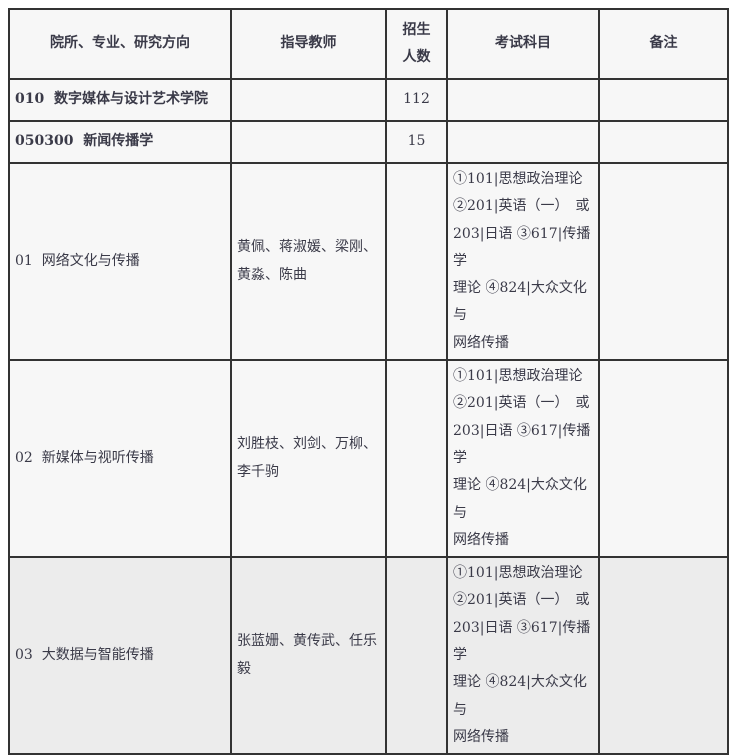 Image resolution: width=735 pixels, height=755 pixels. What do you see at coordinates (120, 459) in the screenshot?
I see `cell-direction: 02 新媒体与视听传播` at bounding box center [120, 459].